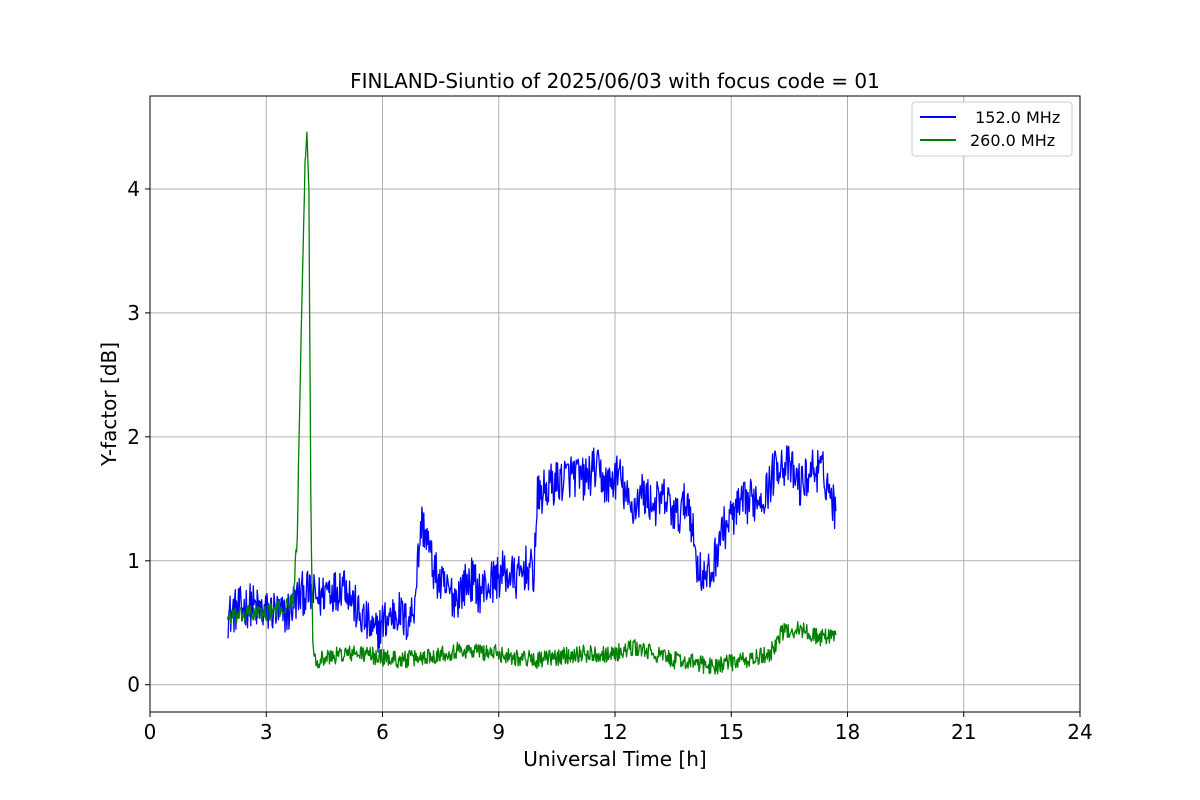 The height and width of the screenshot is (800, 1200). I want to click on x-axis: 0 3 6 9 12 15 18 21 24, so click(618, 728).